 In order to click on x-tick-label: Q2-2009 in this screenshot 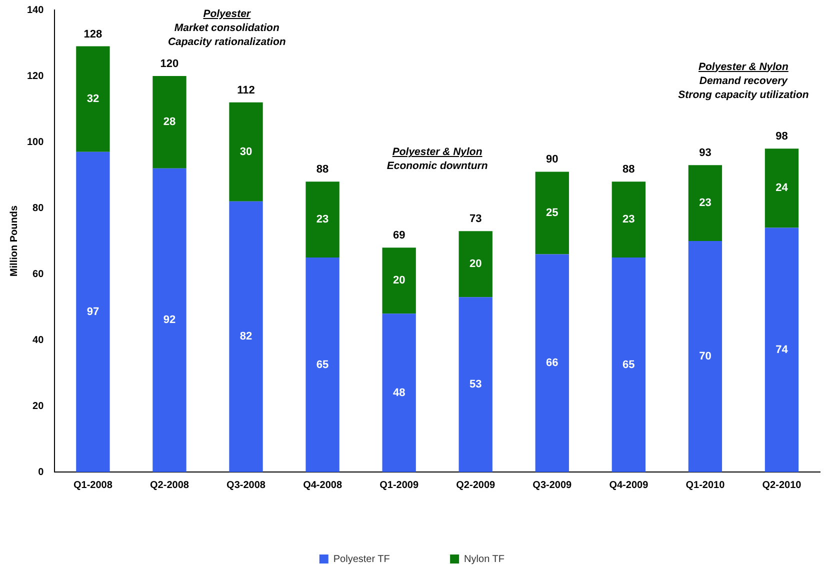, I will do `click(476, 485)`.